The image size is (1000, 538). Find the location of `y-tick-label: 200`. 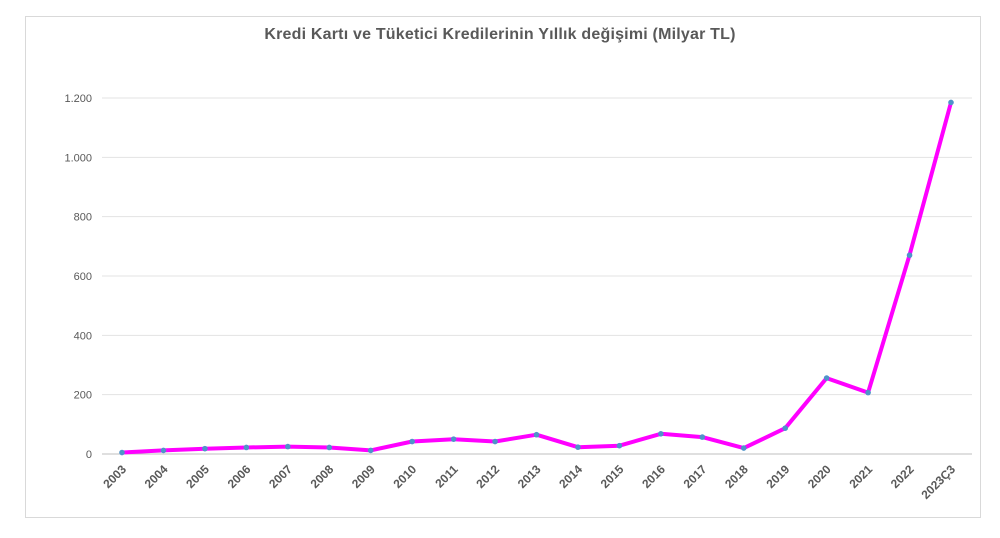

y-tick-label: 200 is located at coordinates (83, 396).